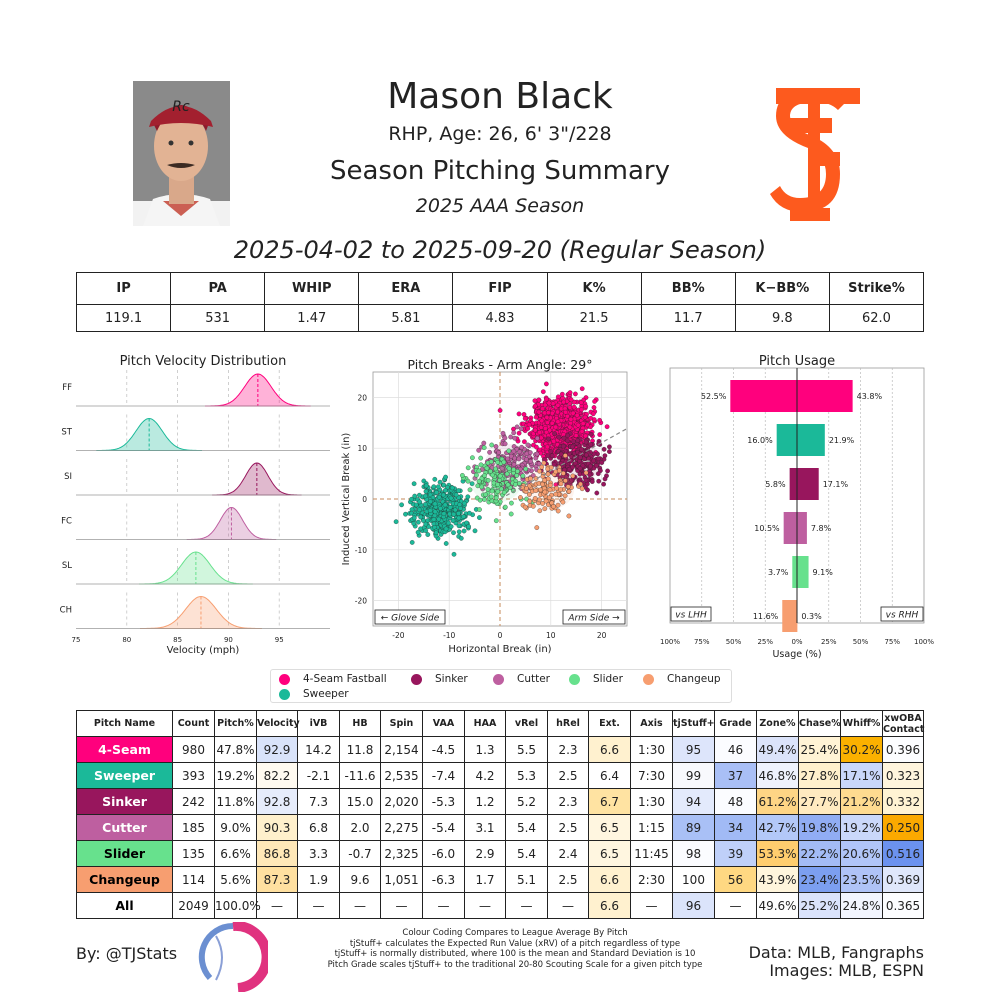 Image resolution: width=1000 pixels, height=1000 pixels. I want to click on pitch-metric-cell: 82.2, so click(277, 775).